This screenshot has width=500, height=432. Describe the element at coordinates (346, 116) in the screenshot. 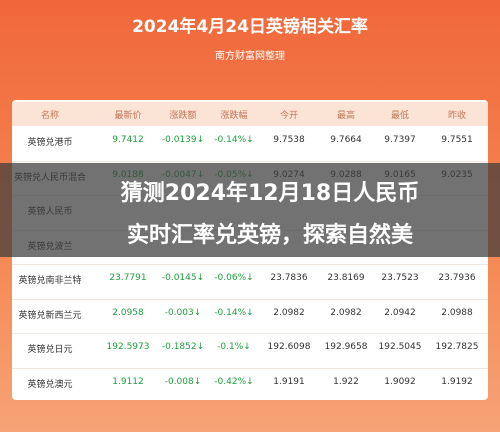

I see `column-header: 最高` at that location.